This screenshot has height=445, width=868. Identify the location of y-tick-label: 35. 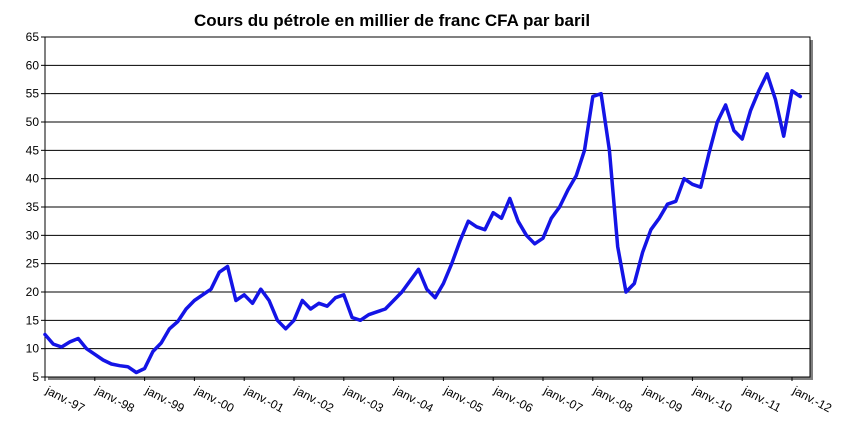
(33, 207).